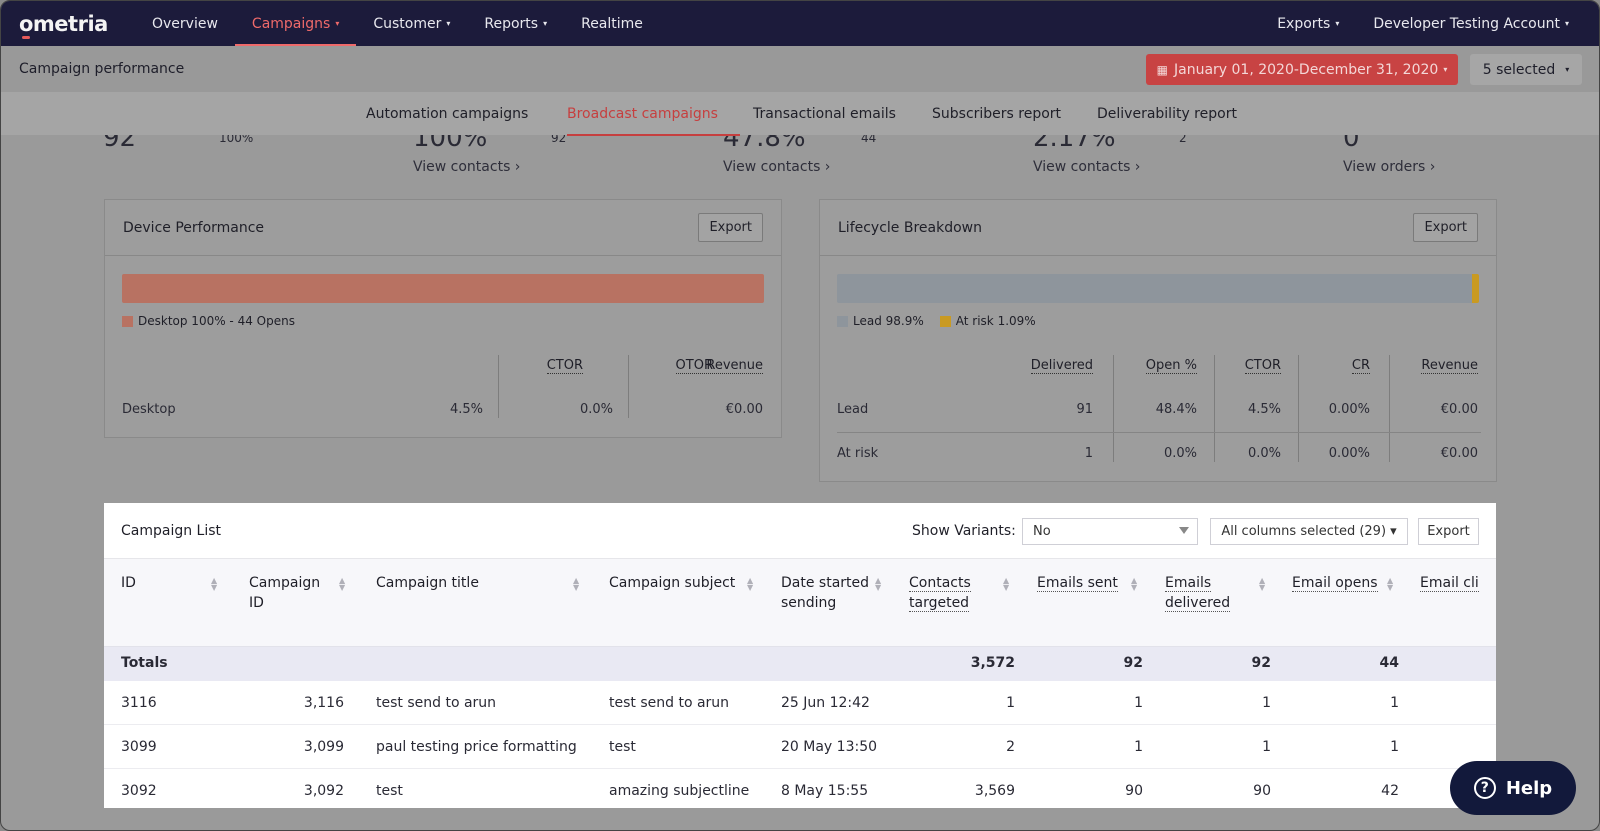 This screenshot has height=831, width=1600. Describe the element at coordinates (1304, 23) in the screenshot. I see `nav-exports-label: Exports` at that location.